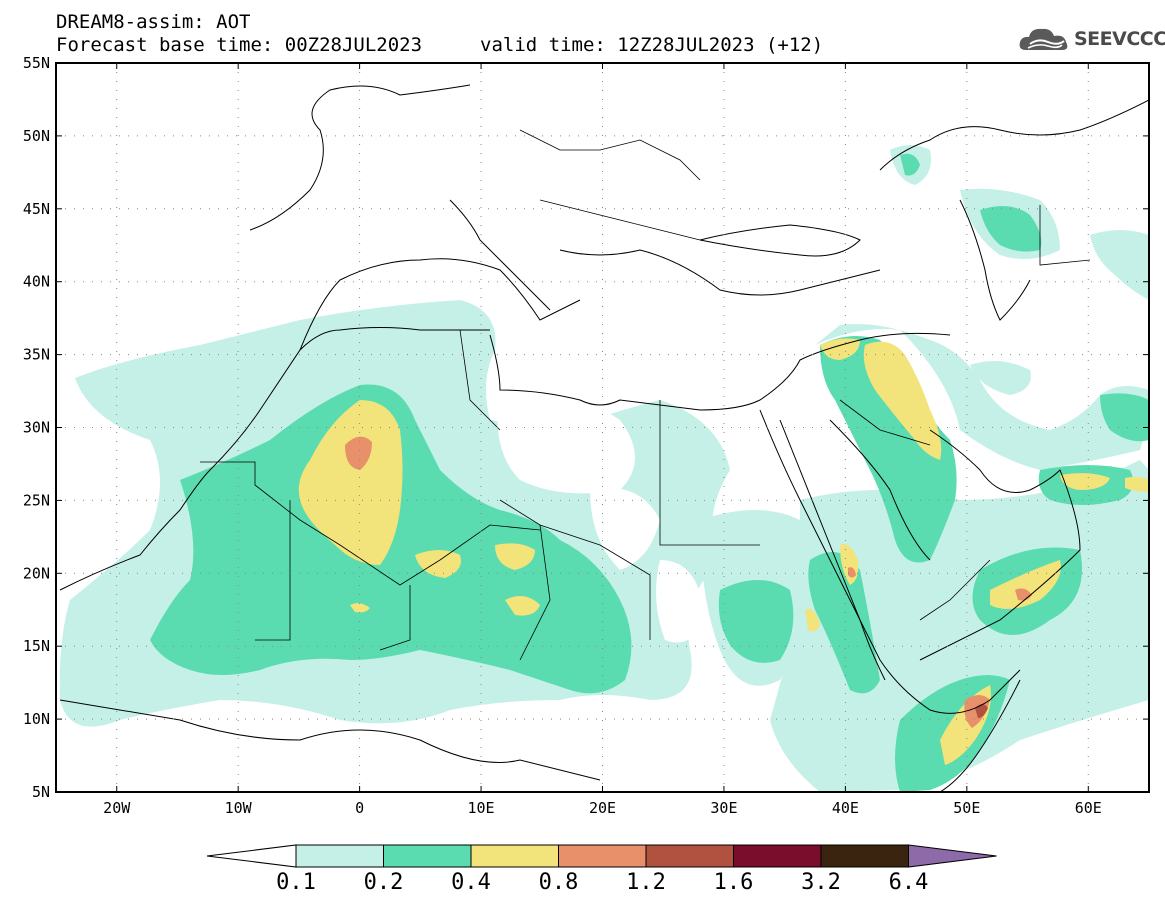  Describe the element at coordinates (471, 882) in the screenshot. I see `colorbar-label: 0.4` at that location.